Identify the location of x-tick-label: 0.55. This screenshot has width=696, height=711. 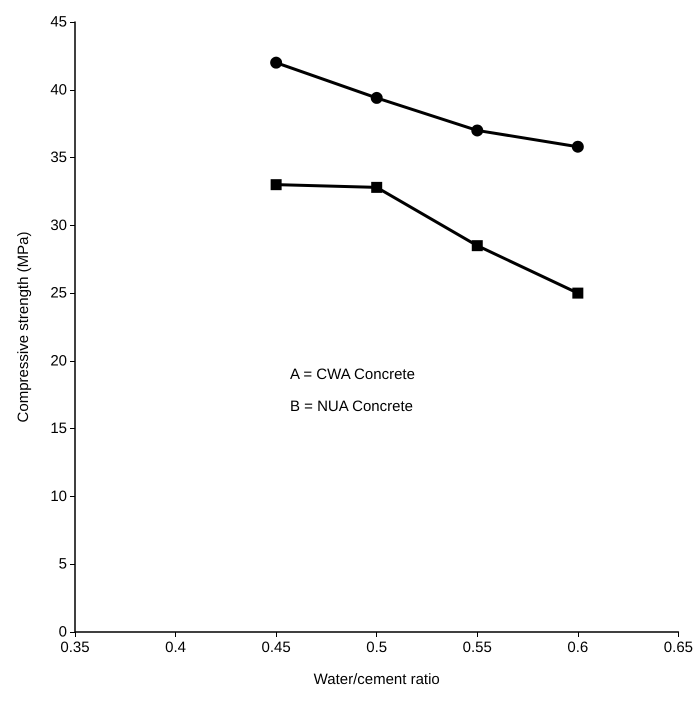
(477, 647).